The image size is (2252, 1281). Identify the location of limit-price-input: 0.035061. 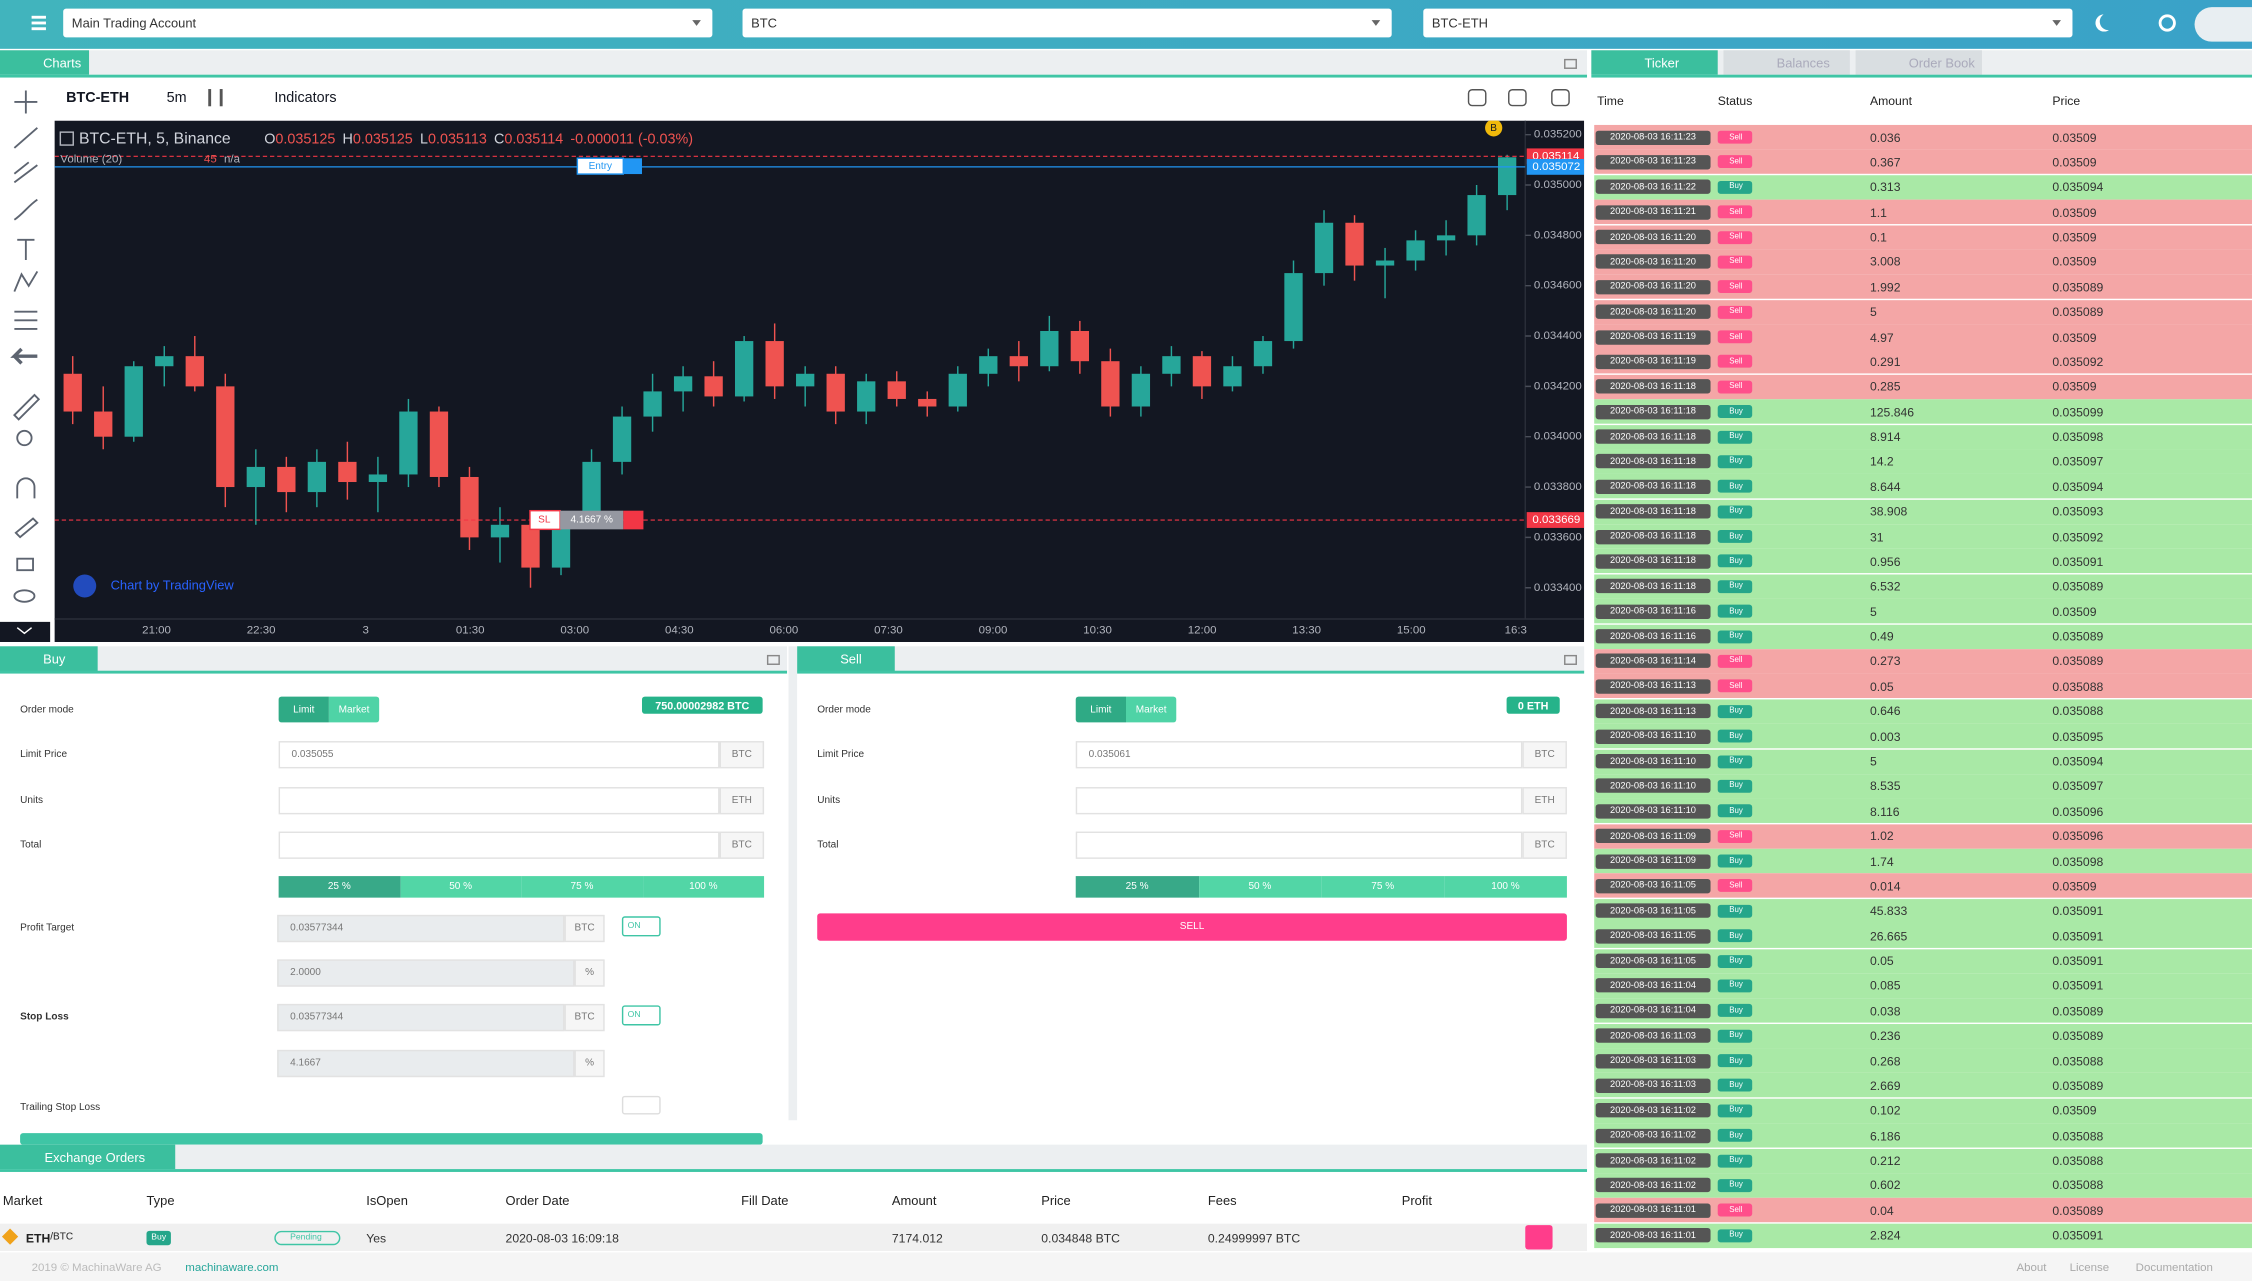
(1299, 755).